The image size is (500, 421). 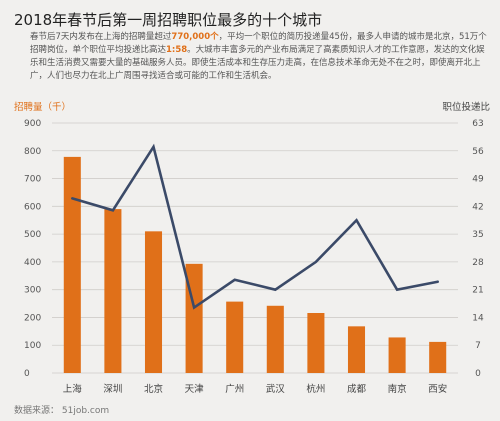 I want to click on left-axis-tick: 600, so click(x=32, y=207).